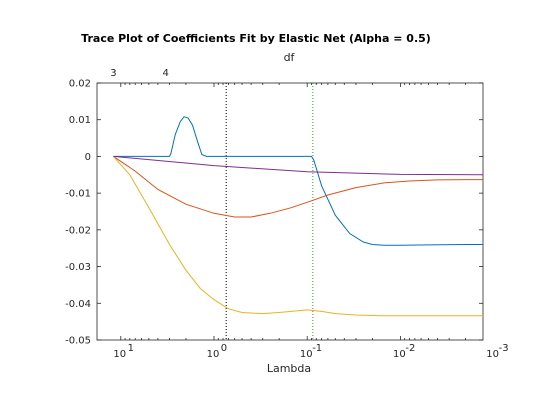 The width and height of the screenshot is (560, 420). What do you see at coordinates (410, 348) in the screenshot?
I see `x-tick-exponent: -2` at bounding box center [410, 348].